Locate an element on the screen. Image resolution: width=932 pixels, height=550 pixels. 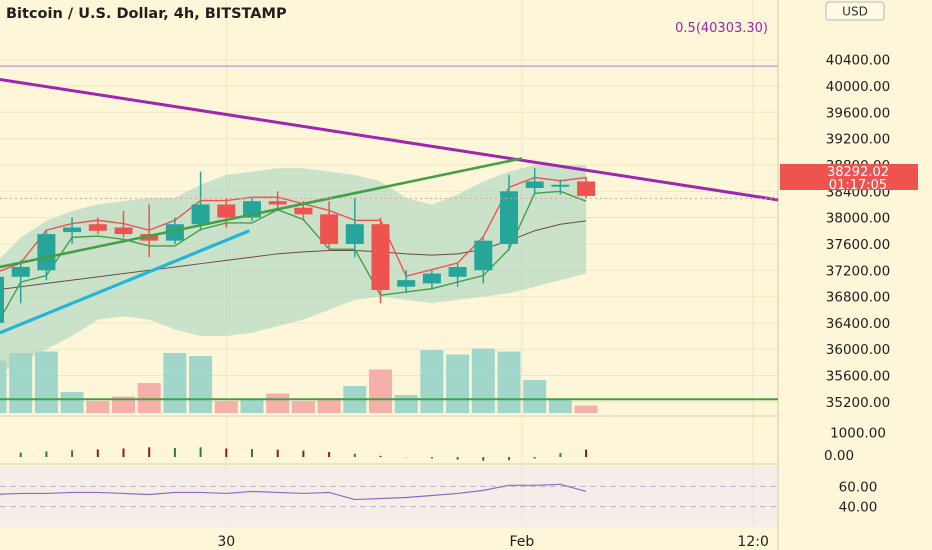
rsi-tick-label: 40.00 is located at coordinates (858, 508).